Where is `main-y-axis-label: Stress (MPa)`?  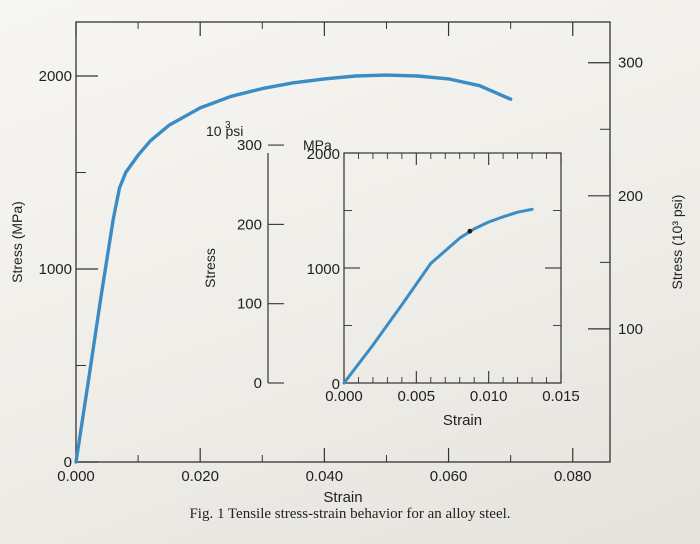
main-y-axis-label: Stress (MPa) is located at coordinates (17, 242).